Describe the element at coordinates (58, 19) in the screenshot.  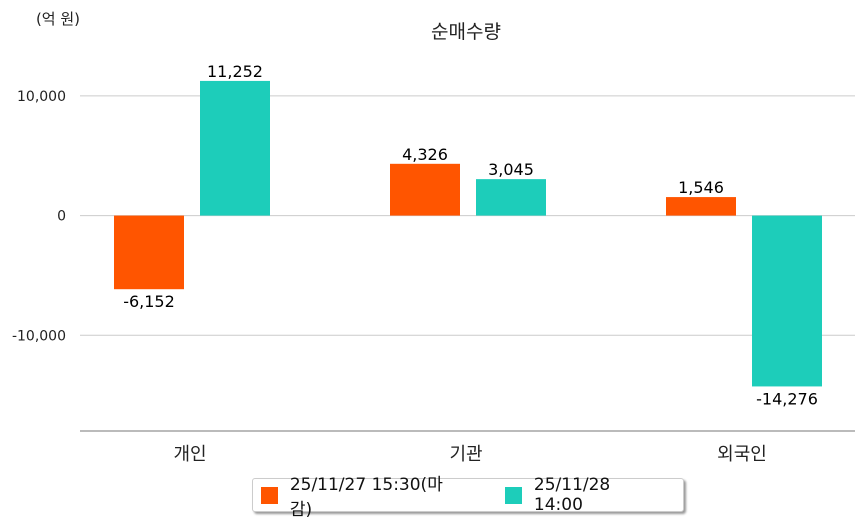
I see `unit-label: (억 원)` at that location.